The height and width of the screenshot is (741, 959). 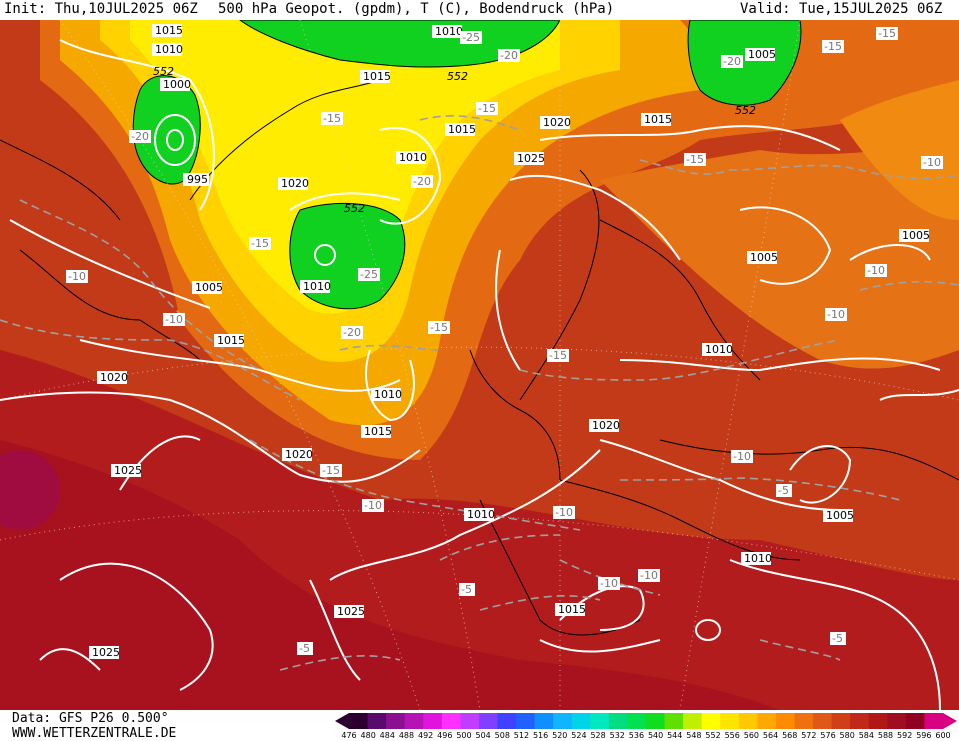 What do you see at coordinates (675, 735) in the screenshot?
I see `scale-tick-label: 544` at bounding box center [675, 735].